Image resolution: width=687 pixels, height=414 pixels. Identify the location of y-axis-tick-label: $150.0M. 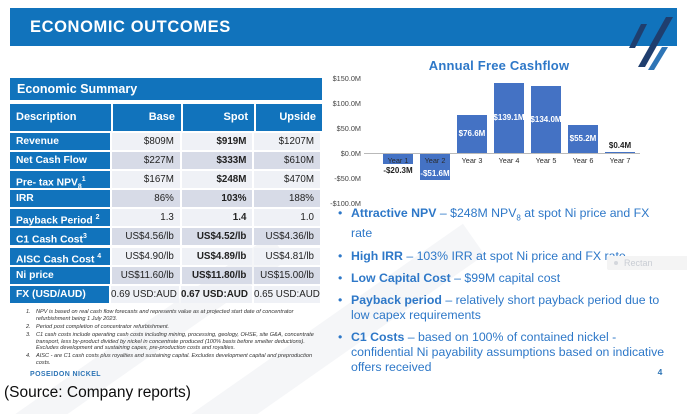
(346, 78).